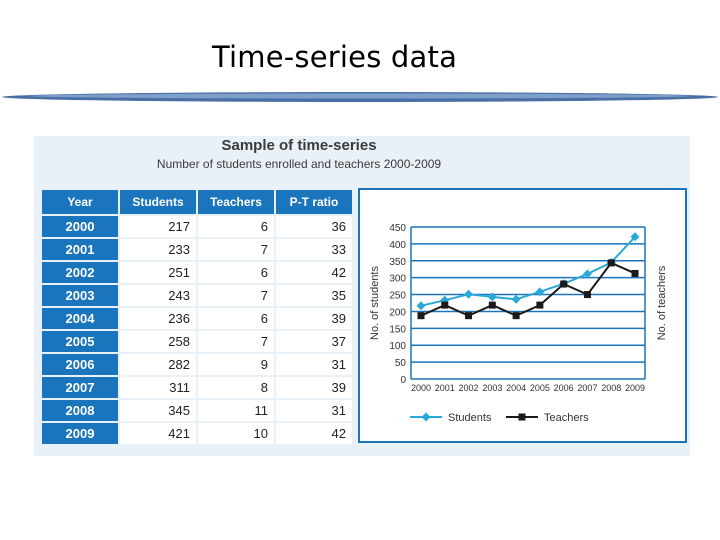 The width and height of the screenshot is (720, 540). Describe the element at coordinates (403, 380) in the screenshot. I see `y-tick-label: 0` at that location.